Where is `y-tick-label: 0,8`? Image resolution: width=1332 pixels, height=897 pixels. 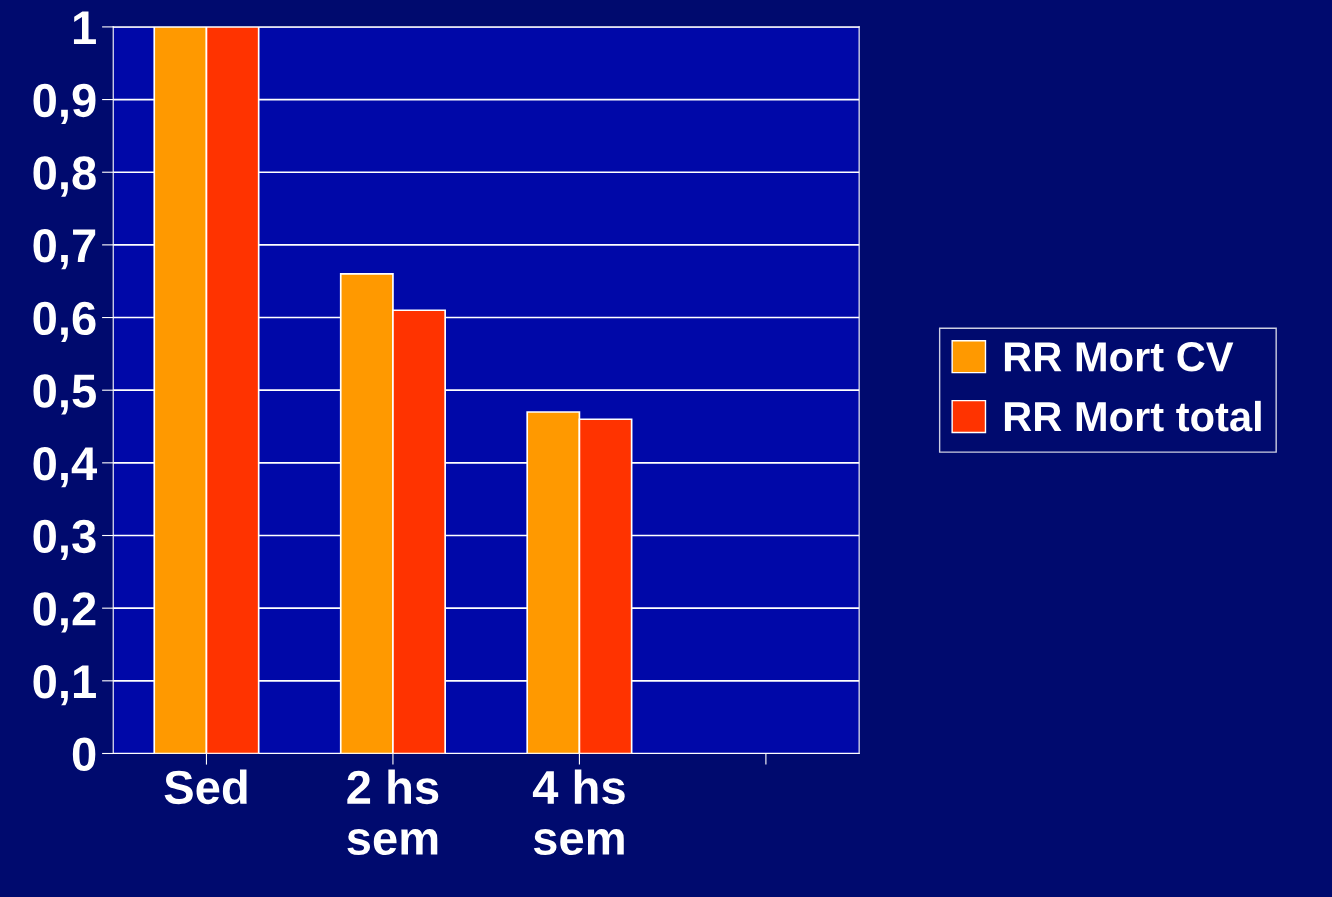
y-tick-label: 0,8 is located at coordinates (64, 176).